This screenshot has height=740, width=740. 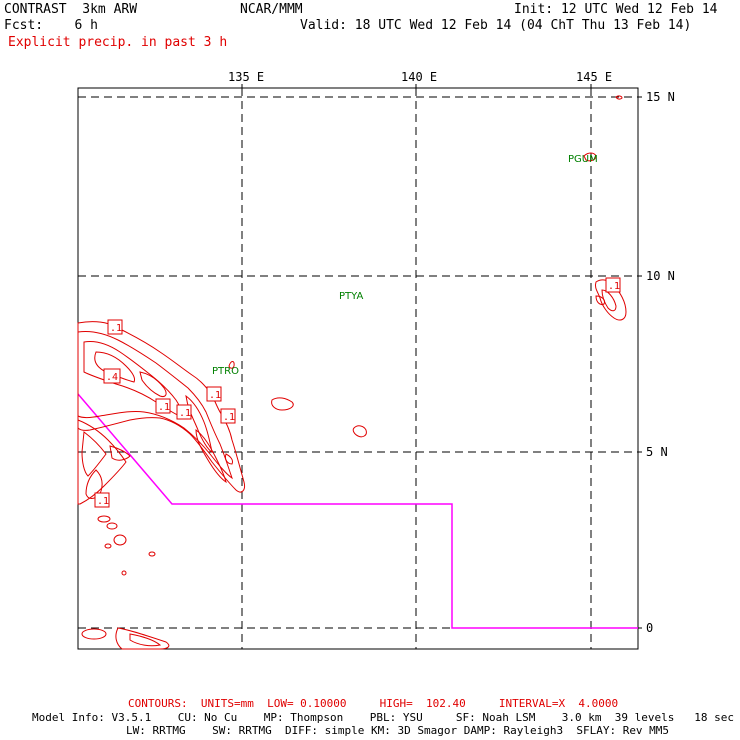 What do you see at coordinates (246, 77) in the screenshot?
I see `lon-label-135e: 135 E` at bounding box center [246, 77].